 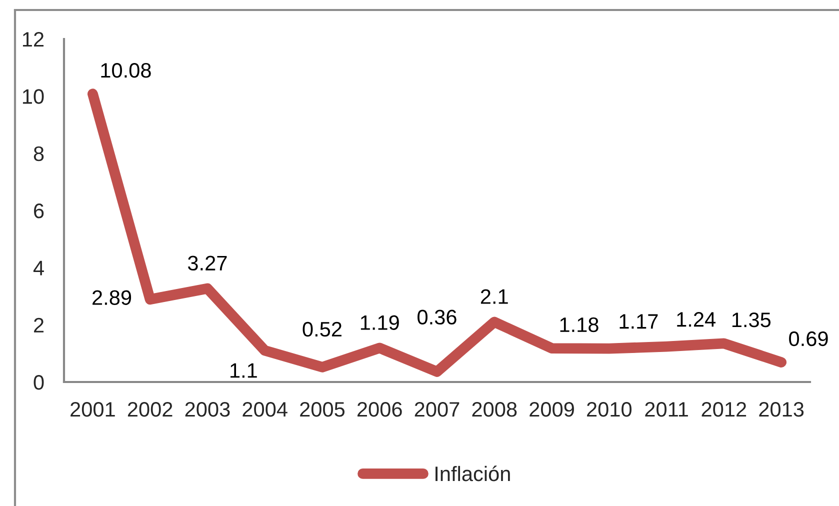 I want to click on data-label: 1.18, so click(x=579, y=324).